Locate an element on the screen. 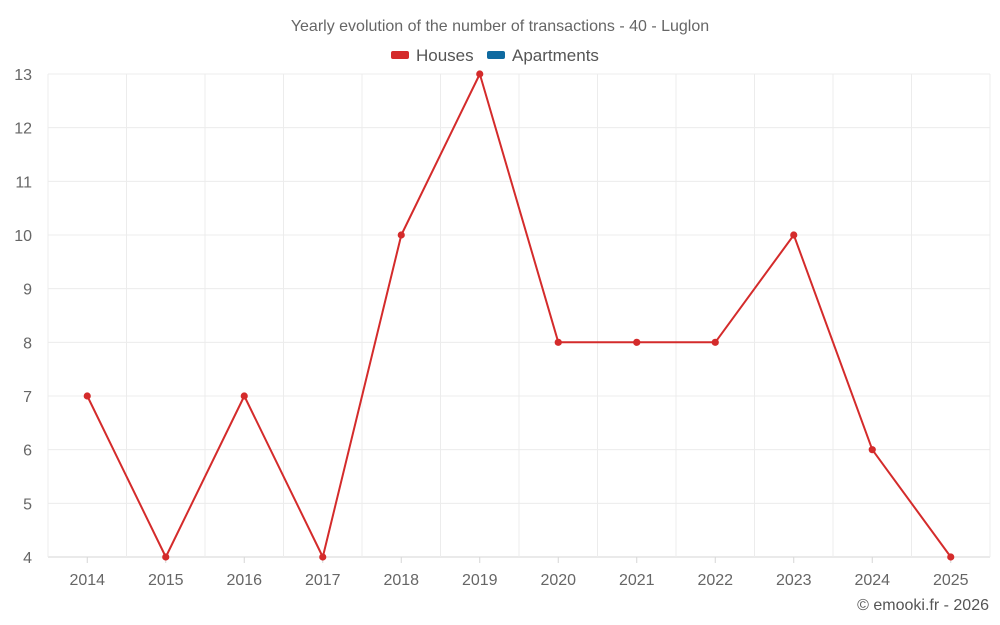  y-tick-label: 11 is located at coordinates (23, 182).